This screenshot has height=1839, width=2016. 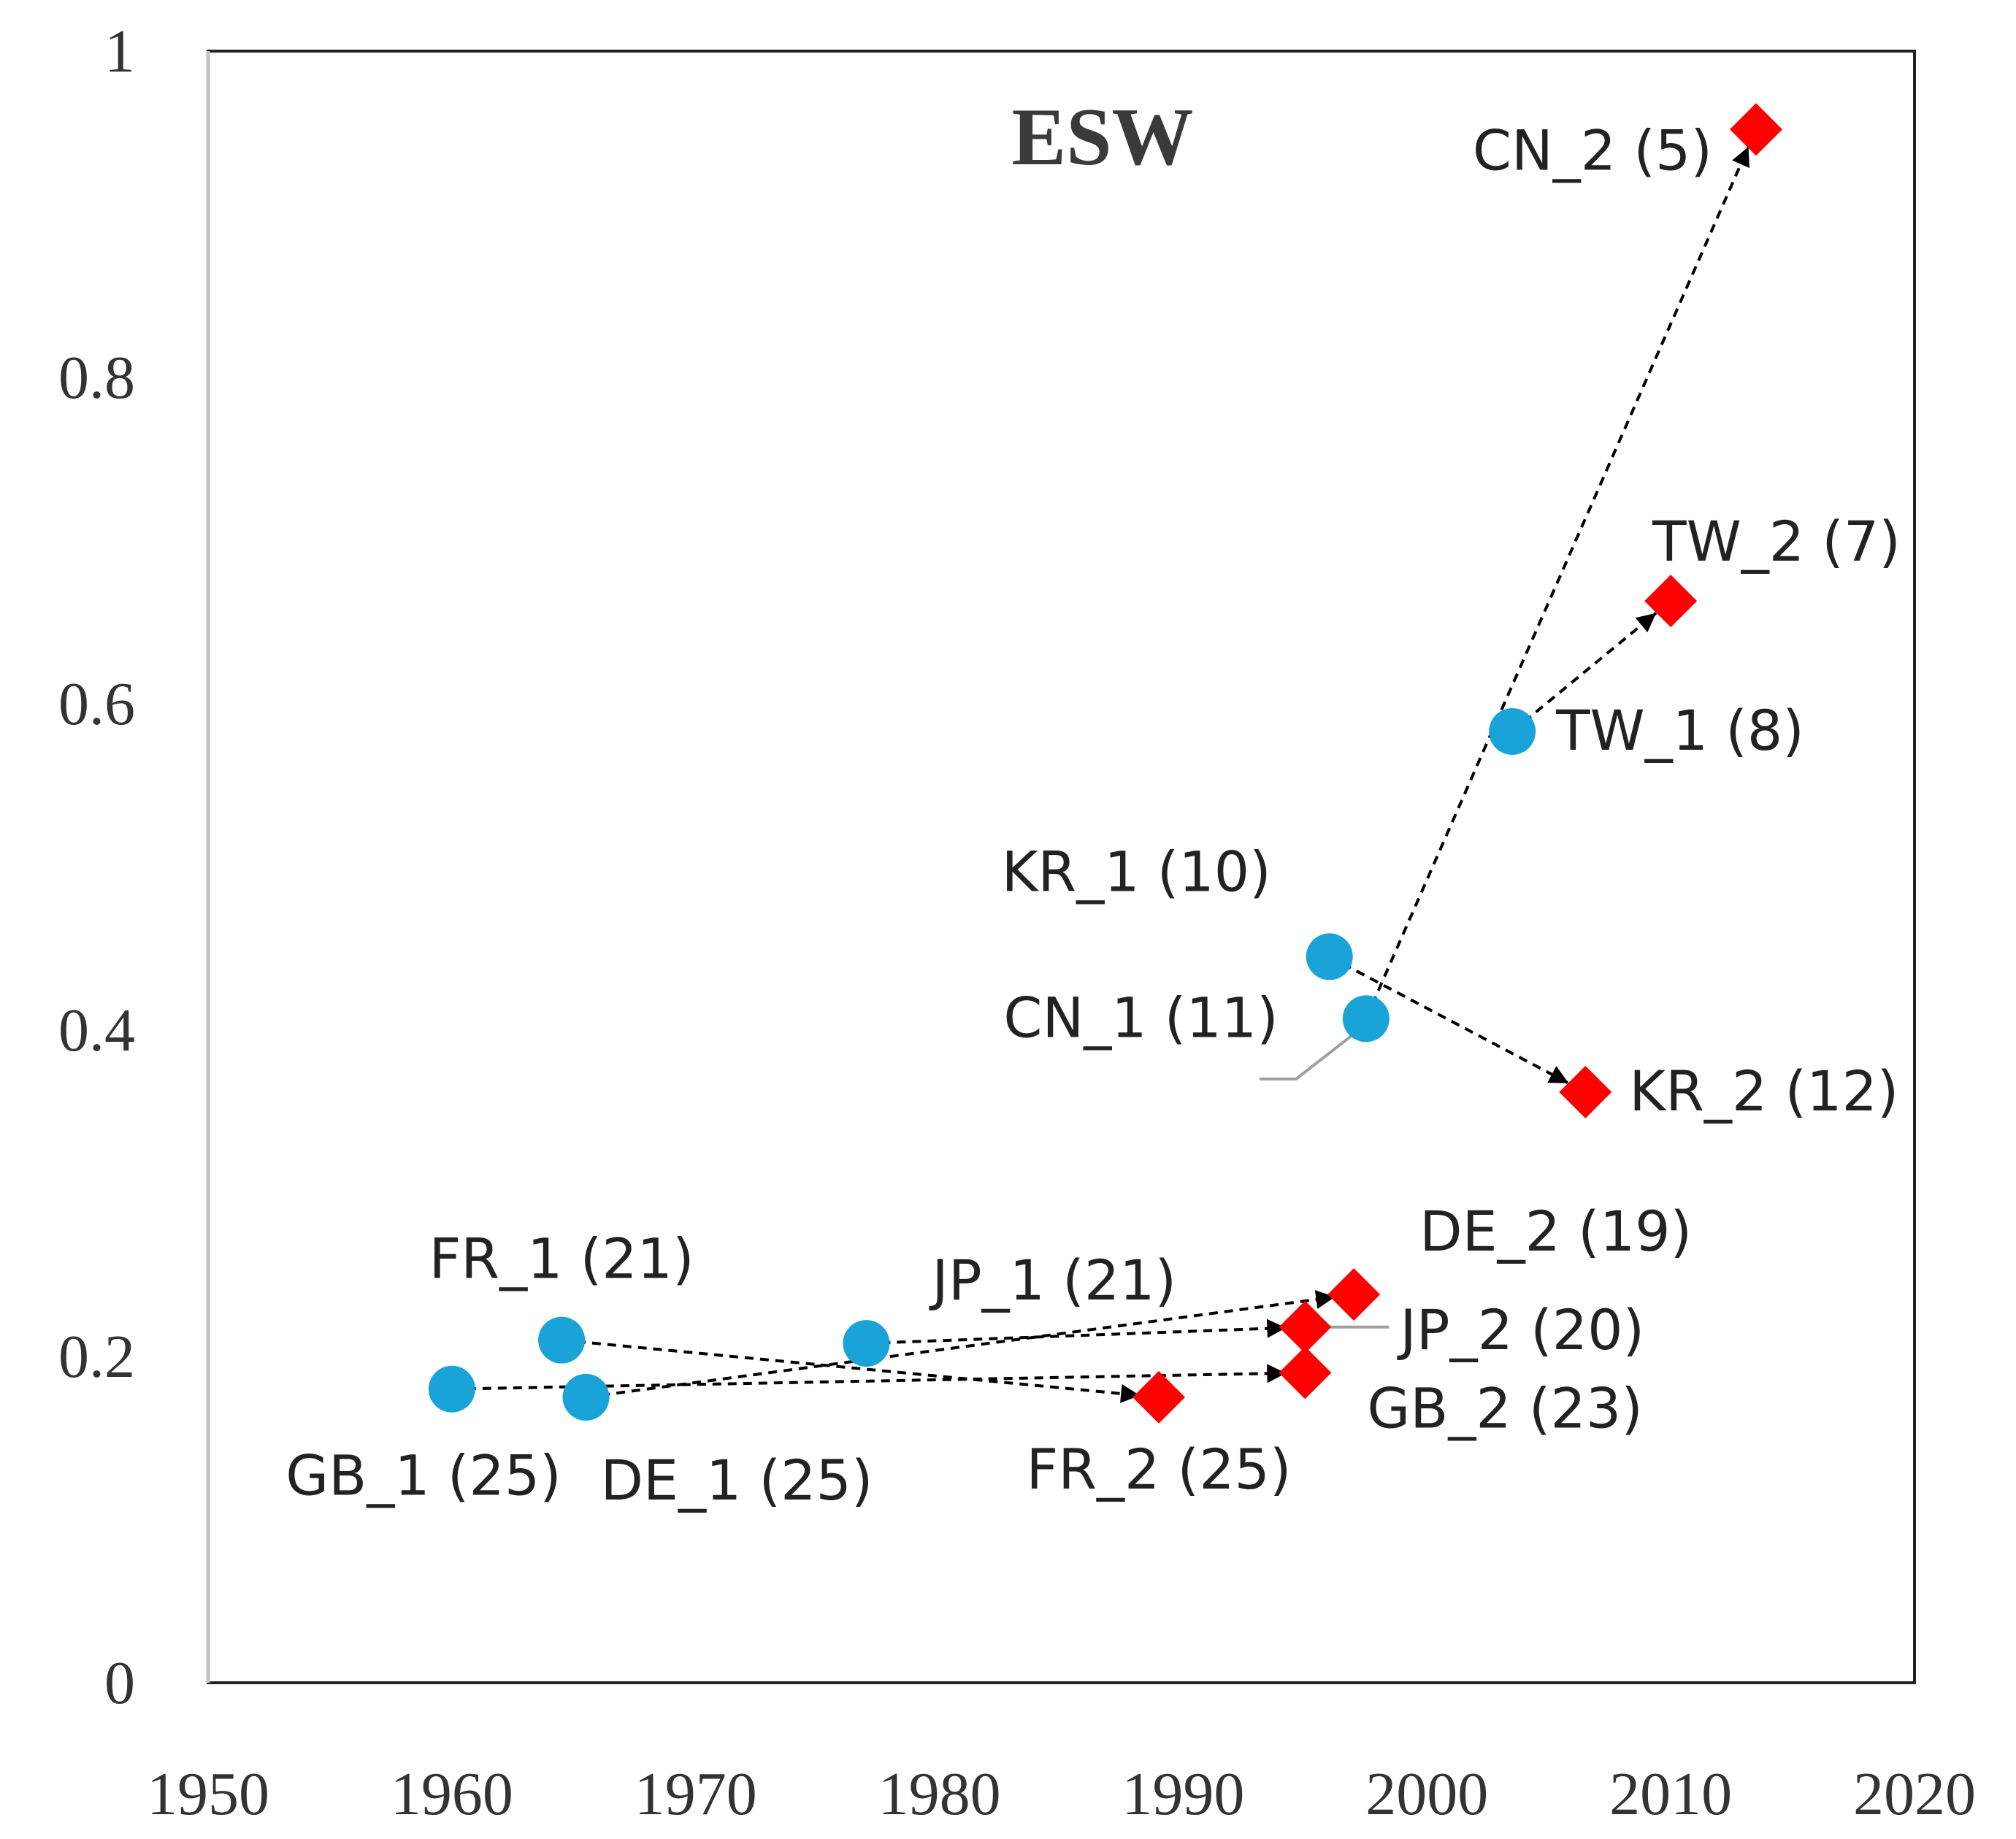 What do you see at coordinates (561, 1258) in the screenshot?
I see `point-label-FR_1: FR_1 (21)` at bounding box center [561, 1258].